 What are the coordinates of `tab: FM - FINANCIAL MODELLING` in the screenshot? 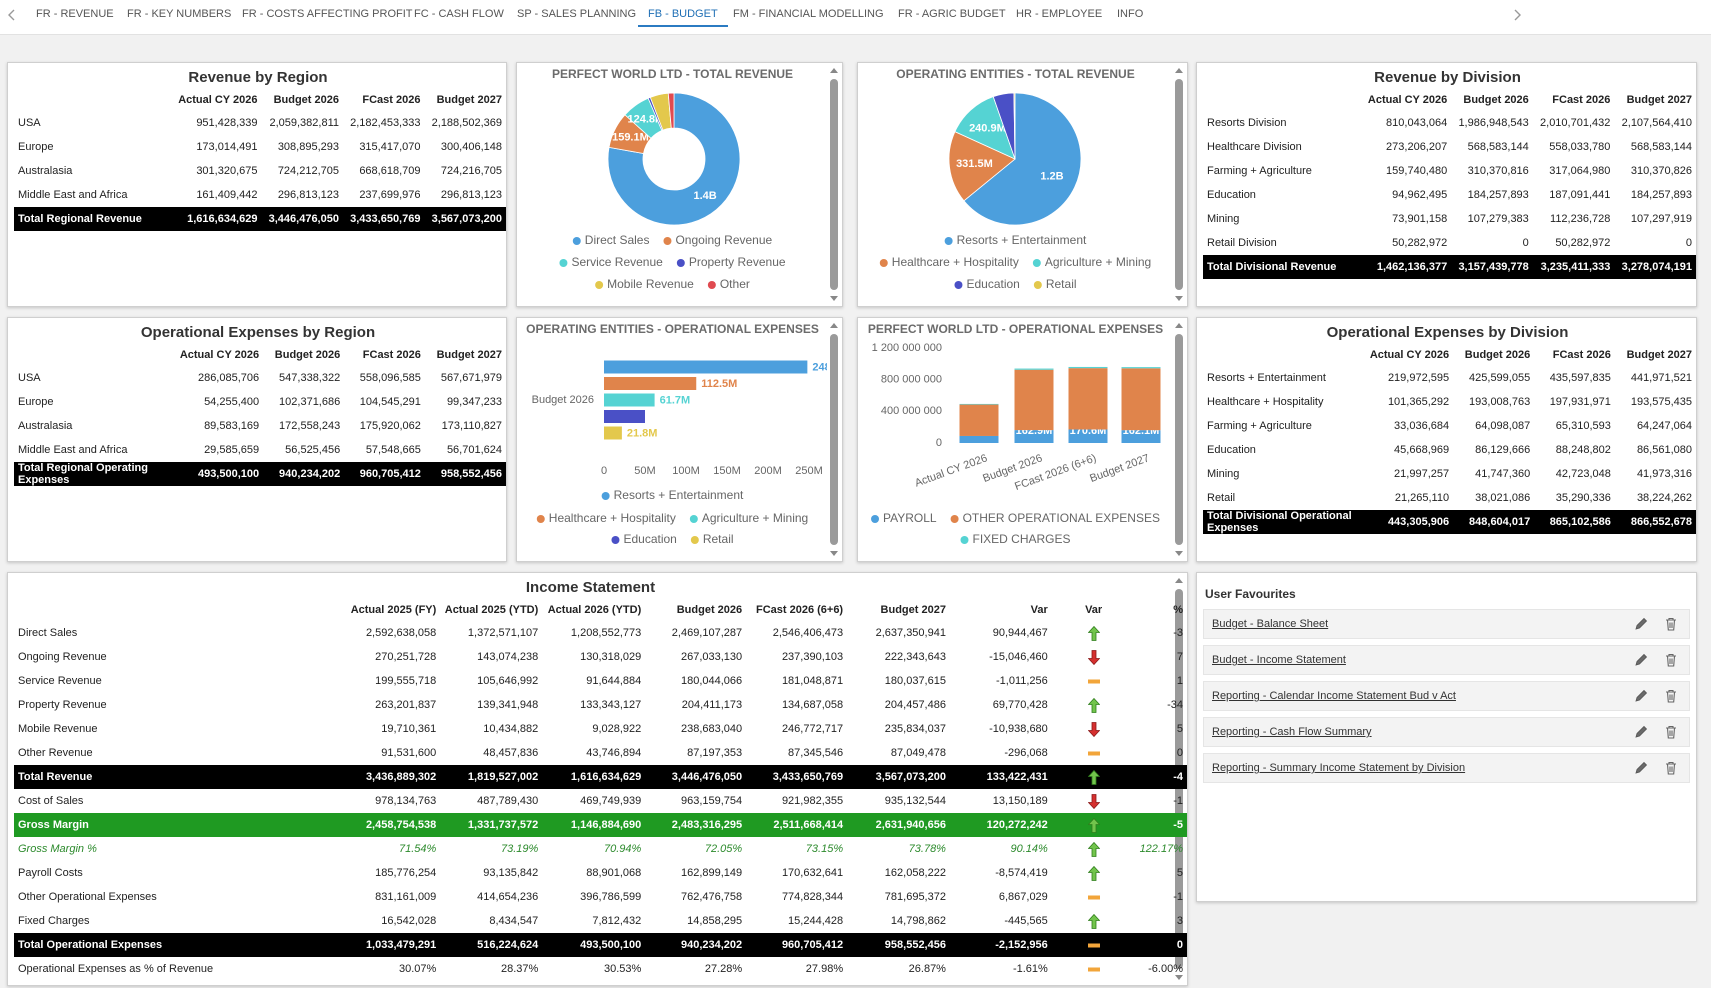 It's located at (808, 14).